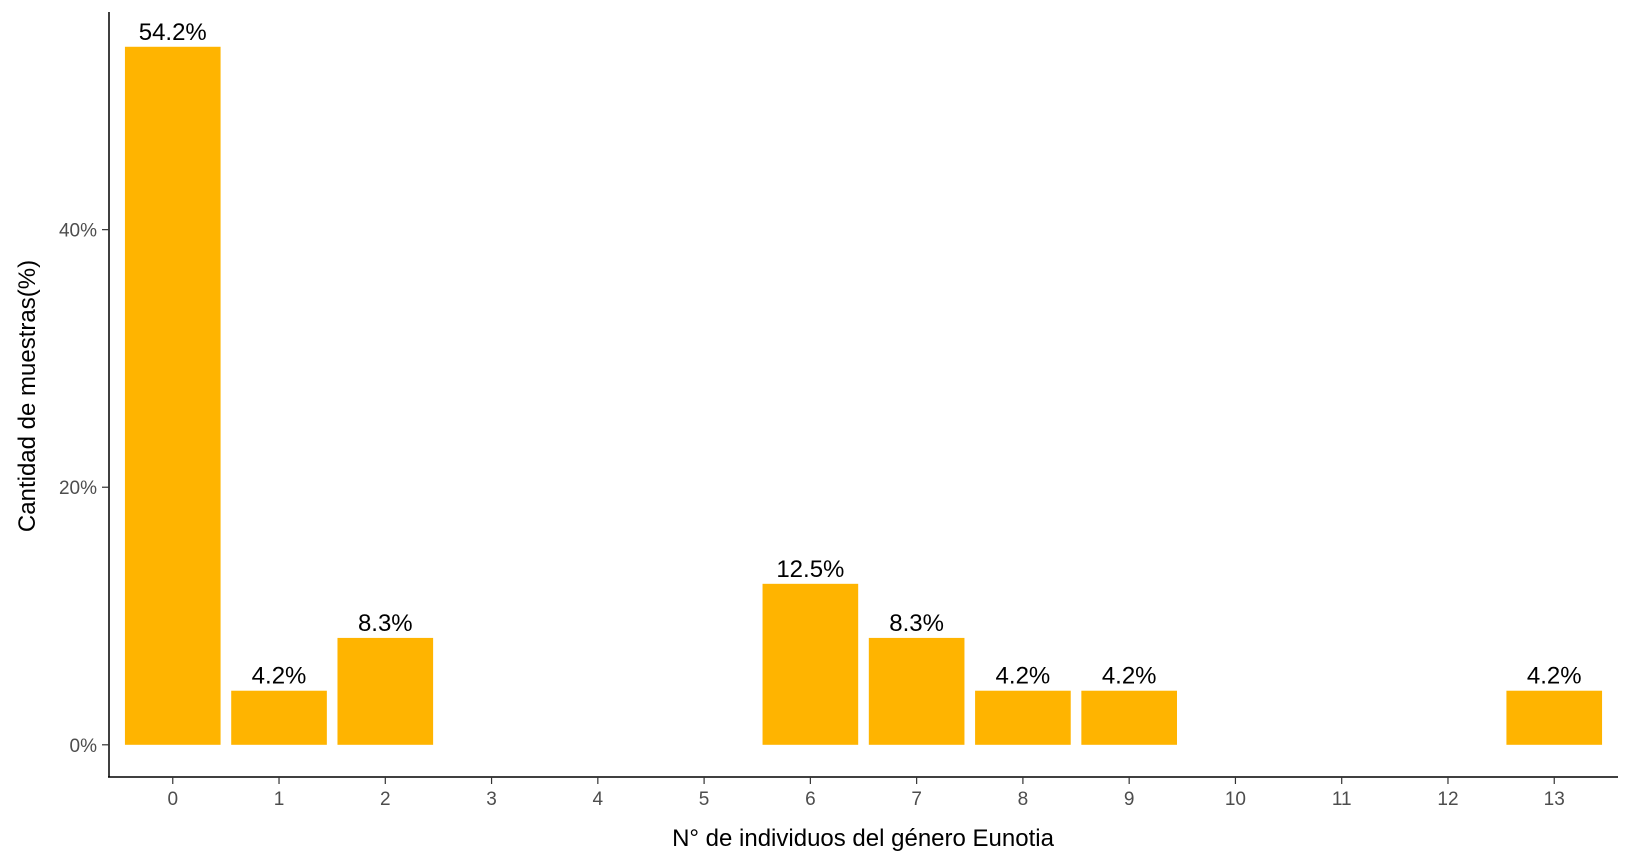 This screenshot has width=1632, height=864. I want to click on y-tick-label-20: 20%, so click(78, 488).